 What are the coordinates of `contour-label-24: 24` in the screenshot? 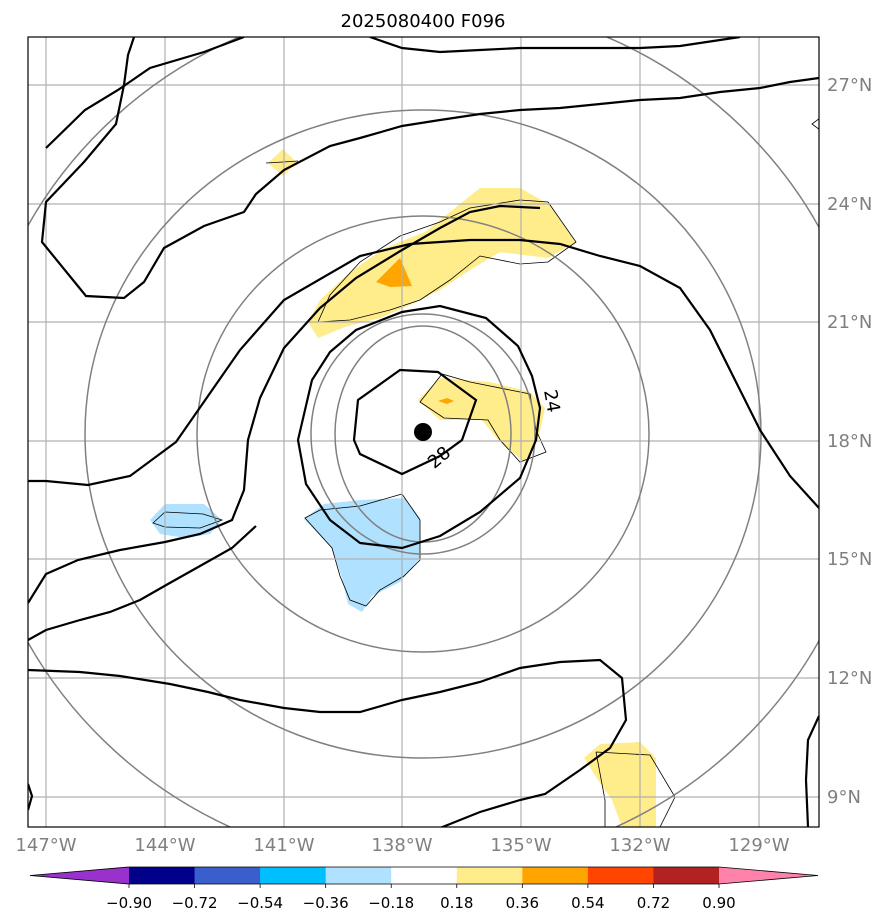 It's located at (551, 401).